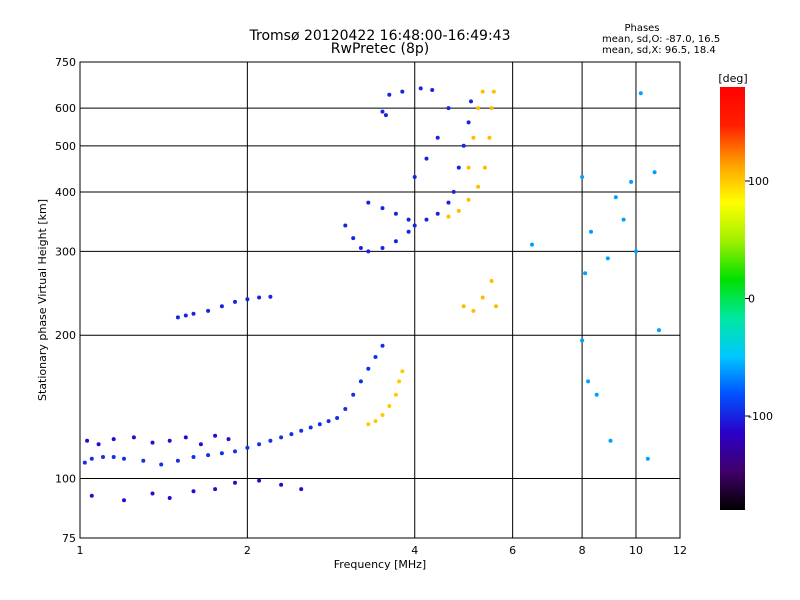  Describe the element at coordinates (65, 146) in the screenshot. I see `y-tick-label: 500` at that location.